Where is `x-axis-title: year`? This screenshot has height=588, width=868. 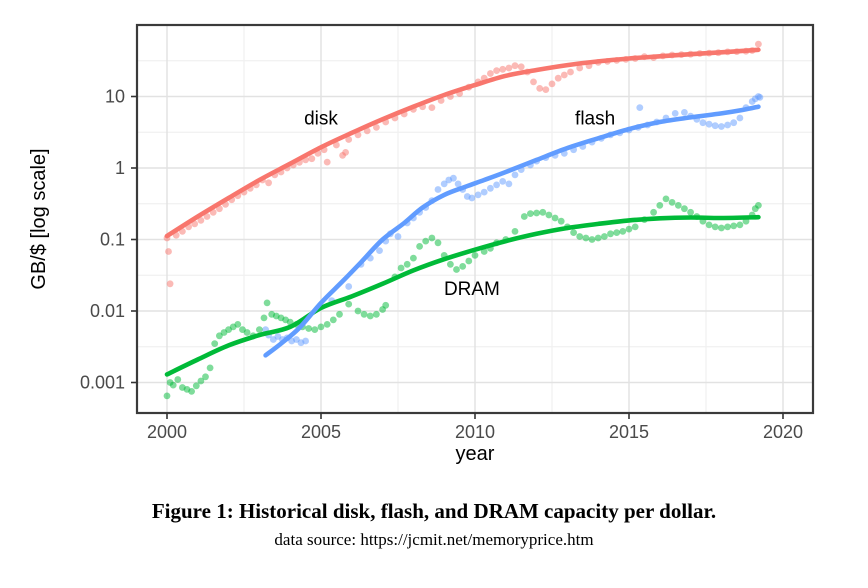
x-axis-title: year is located at coordinates (475, 454).